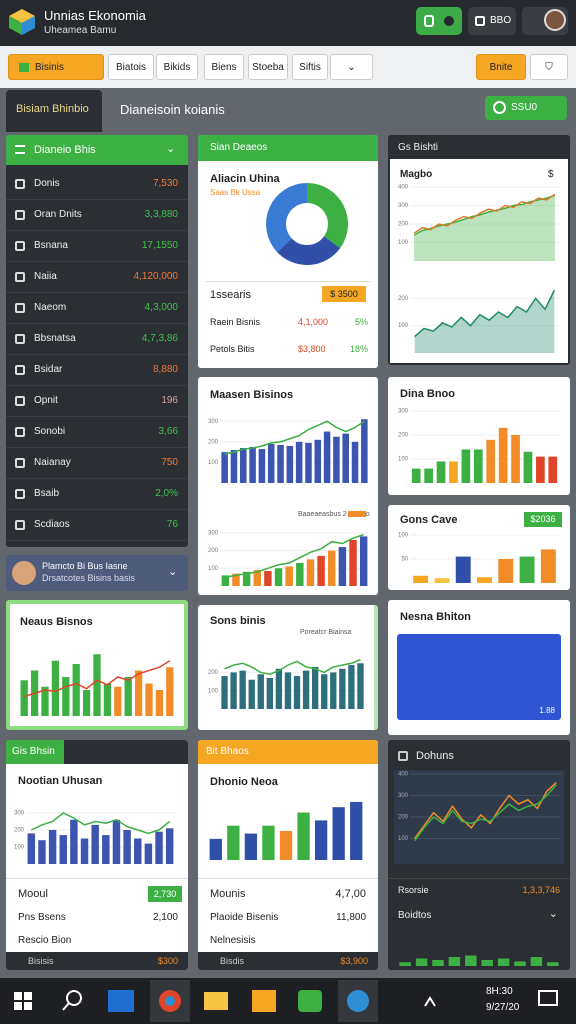  What do you see at coordinates (97, 184) in the screenshot?
I see `list-row: Donis 7,530` at bounding box center [97, 184].